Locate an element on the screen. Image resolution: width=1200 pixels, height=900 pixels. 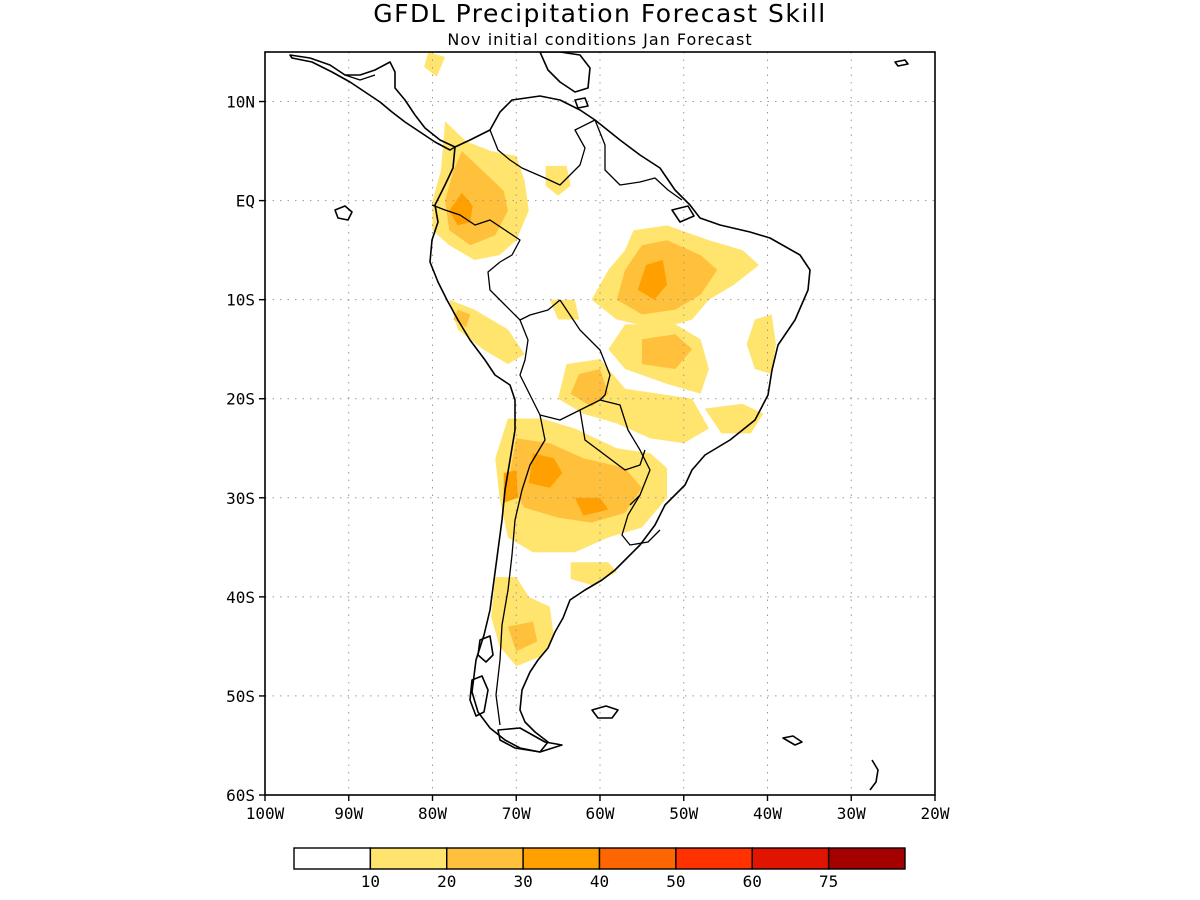
y-tick-label-3: 20S is located at coordinates (240, 399).